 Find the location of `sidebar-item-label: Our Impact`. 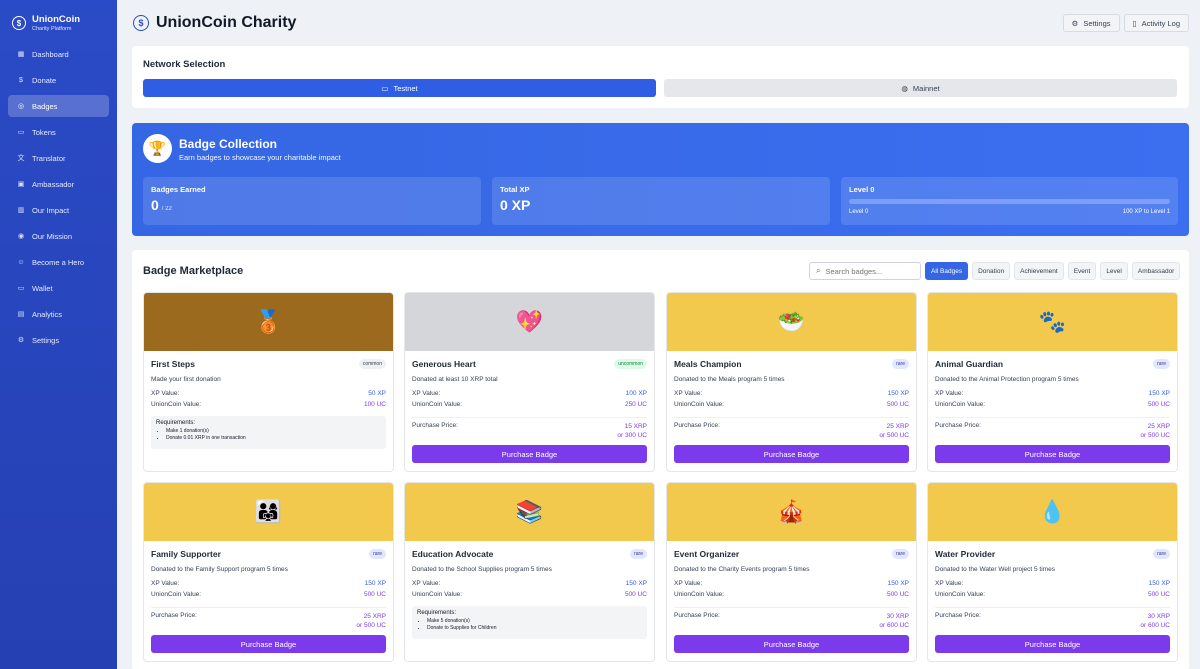

sidebar-item-label: Our Impact is located at coordinates (51, 210).